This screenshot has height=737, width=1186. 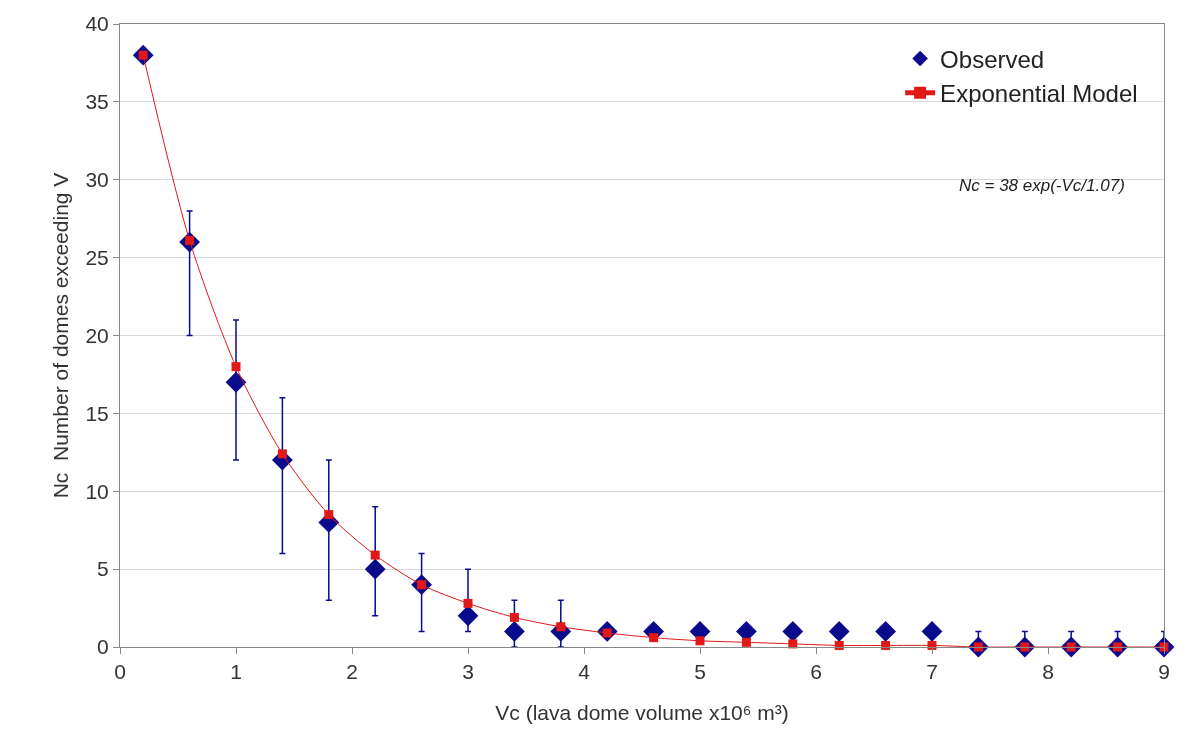 I want to click on y-tick-label: 20, so click(x=97, y=335).